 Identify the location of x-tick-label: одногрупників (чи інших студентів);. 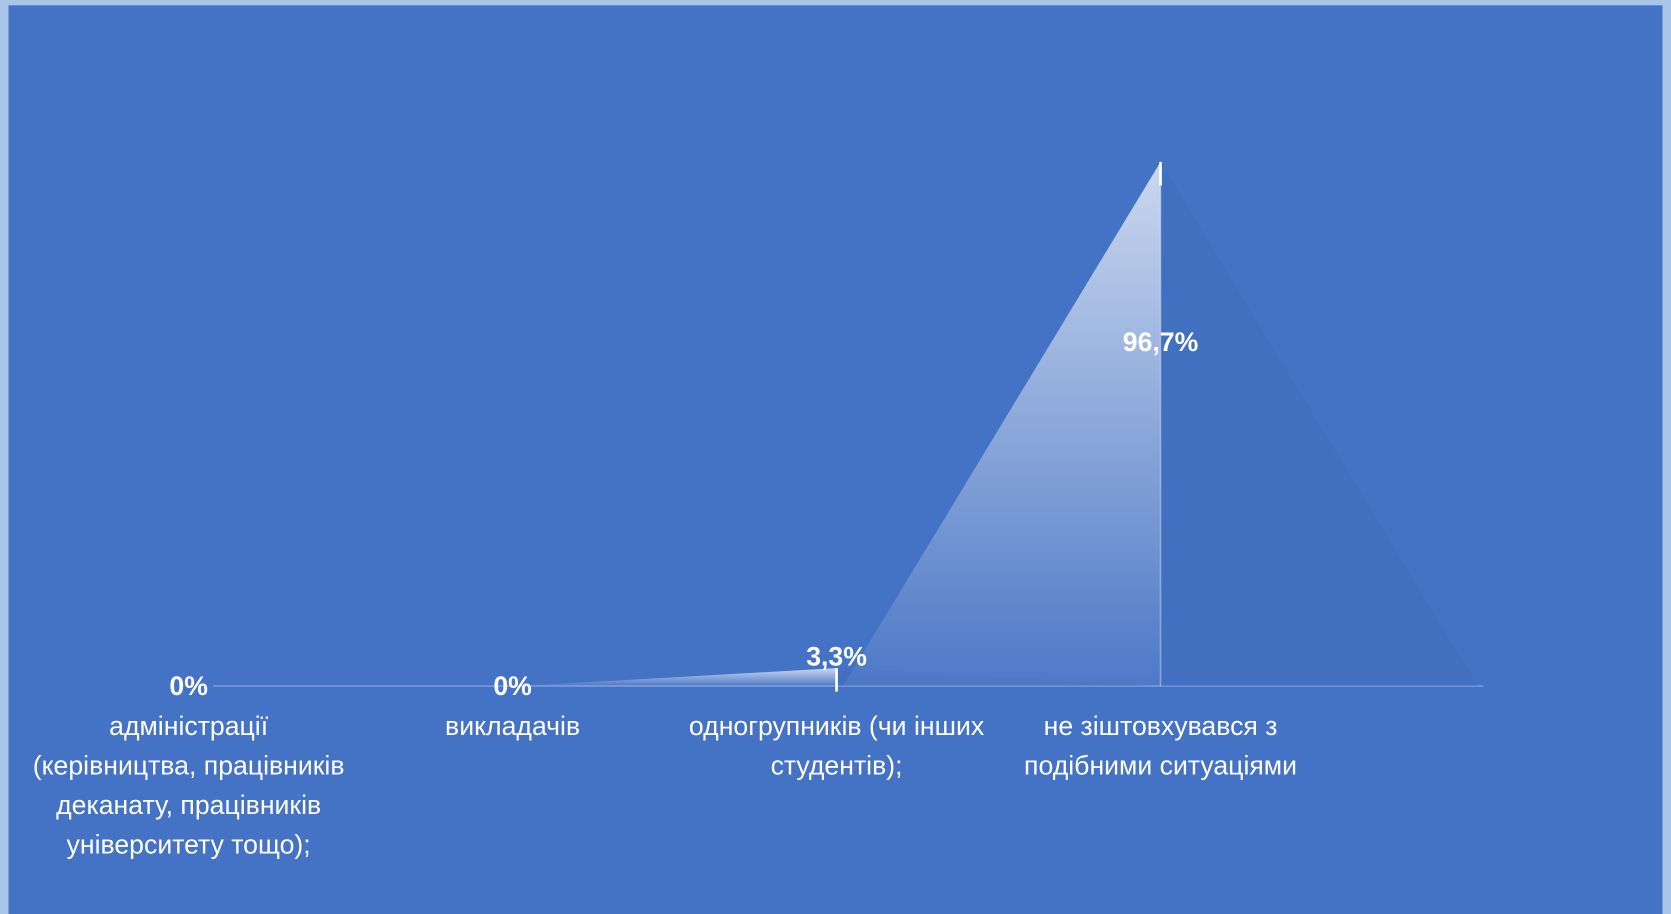
(836, 746).